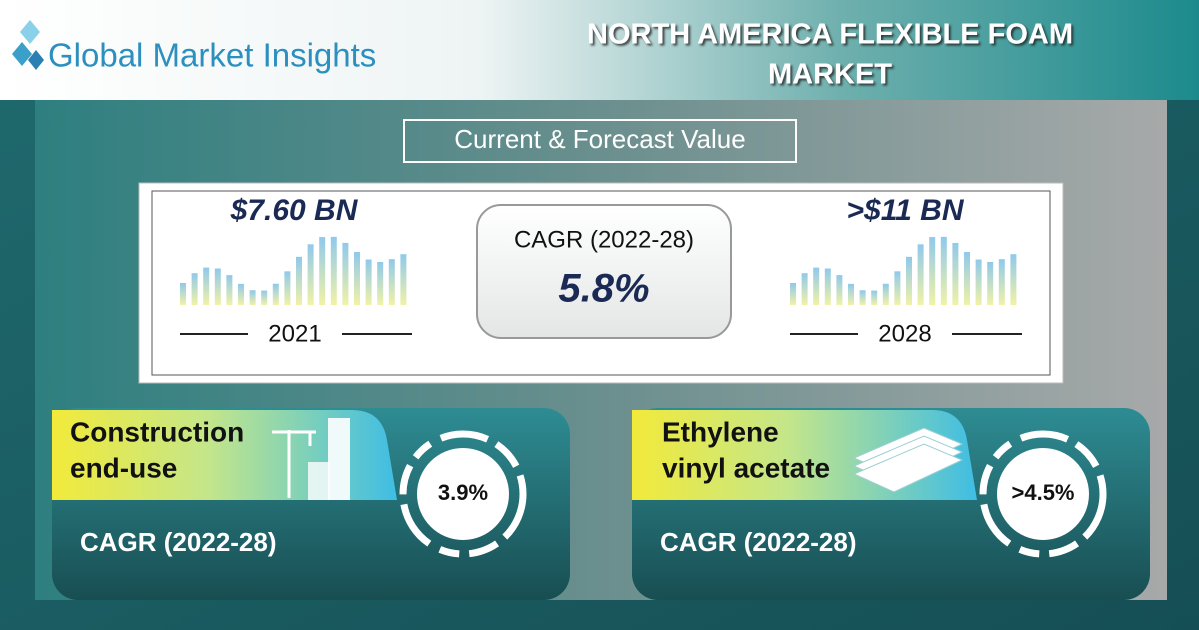 The width and height of the screenshot is (1199, 630). What do you see at coordinates (157, 431) in the screenshot?
I see `segment-label: Construction` at bounding box center [157, 431].